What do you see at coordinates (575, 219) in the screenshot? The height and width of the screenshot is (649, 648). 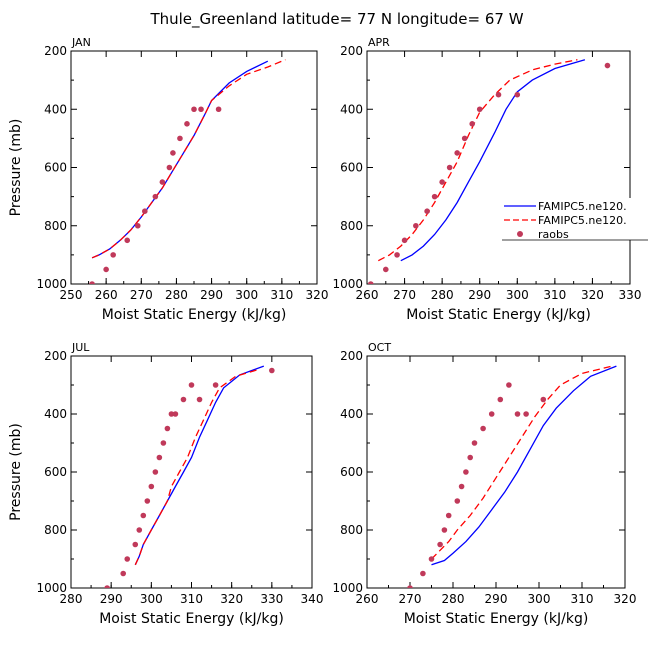 I see `legend: FAMIPC5.ne120.FAMIPC5.ne120.raobs` at bounding box center [575, 219].